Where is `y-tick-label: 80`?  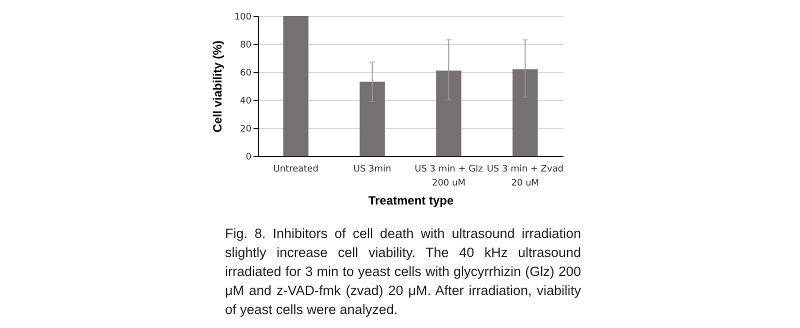 y-tick-label: 80 is located at coordinates (246, 45).